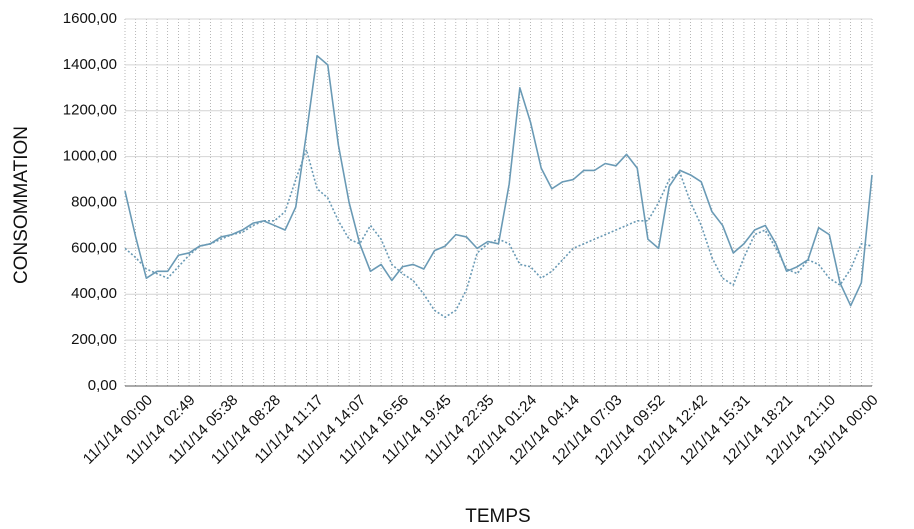  What do you see at coordinates (102, 385) in the screenshot?
I see `y-tick-label: 0,00` at bounding box center [102, 385].